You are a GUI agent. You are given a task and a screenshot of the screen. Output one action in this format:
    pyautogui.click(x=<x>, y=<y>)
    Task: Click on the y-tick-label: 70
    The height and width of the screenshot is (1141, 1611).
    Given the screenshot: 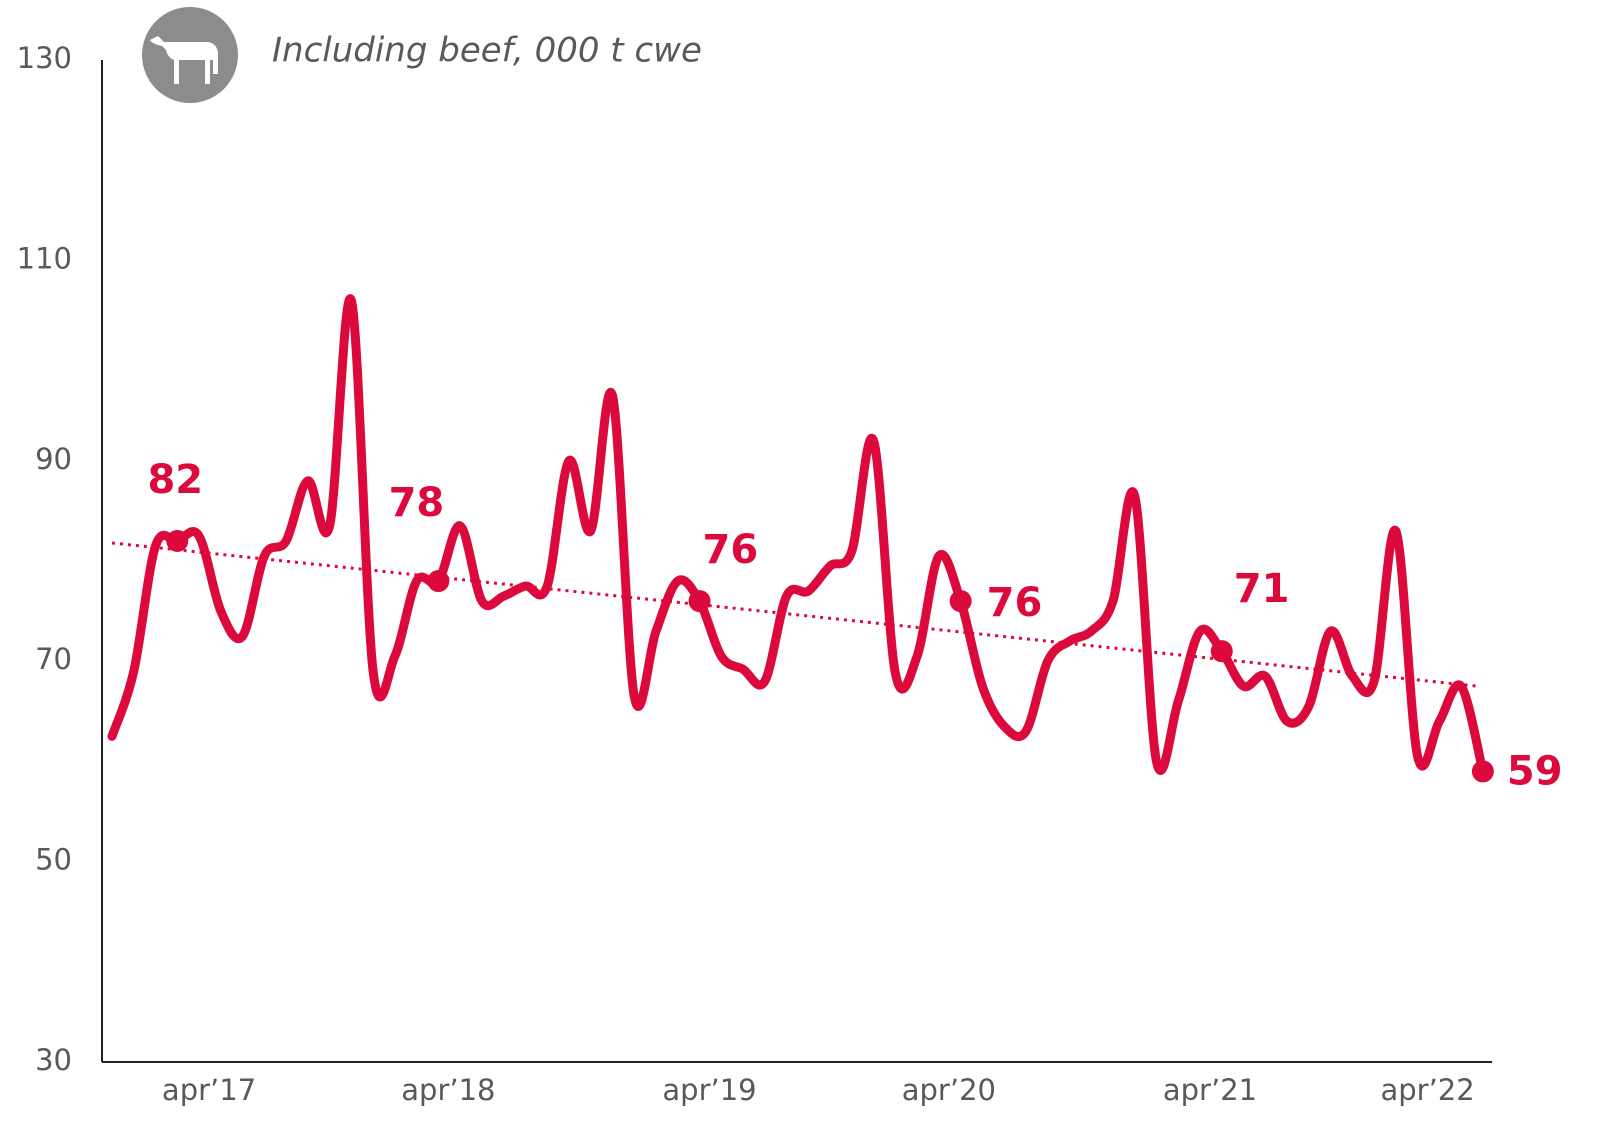 What is the action you would take?
    pyautogui.click(x=53, y=659)
    